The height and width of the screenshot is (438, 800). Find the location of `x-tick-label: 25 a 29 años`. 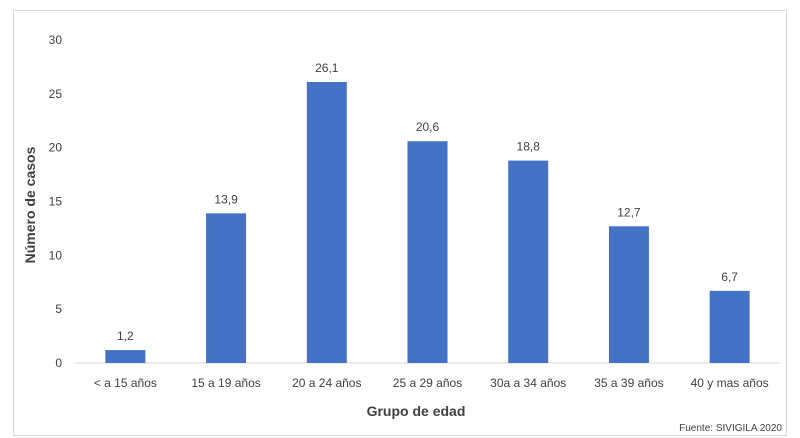

x-tick-label: 25 a 29 años is located at coordinates (427, 383).